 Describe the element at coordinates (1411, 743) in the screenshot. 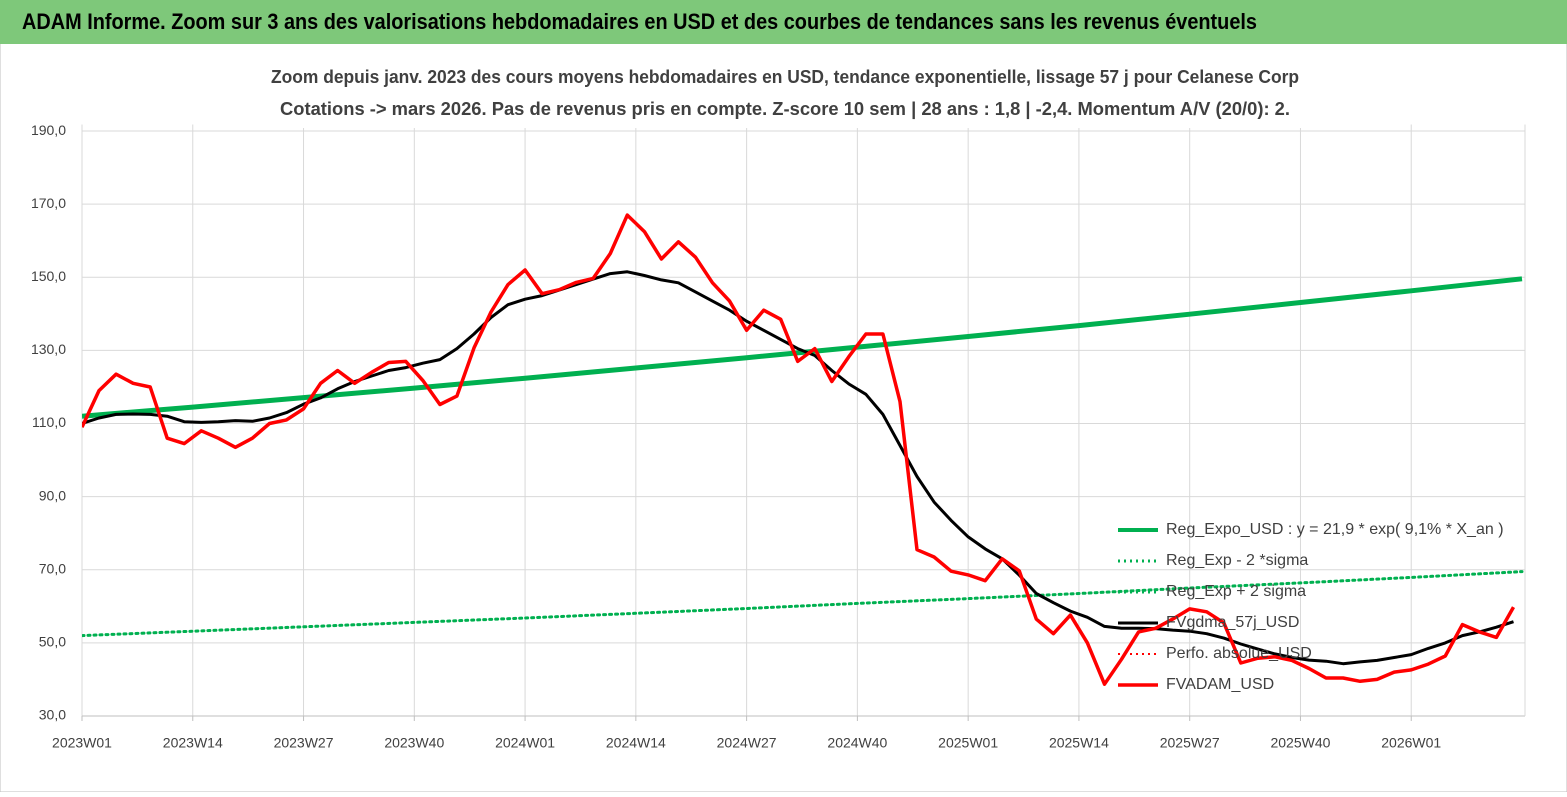

I see `x-tick-label: 2026W01` at that location.